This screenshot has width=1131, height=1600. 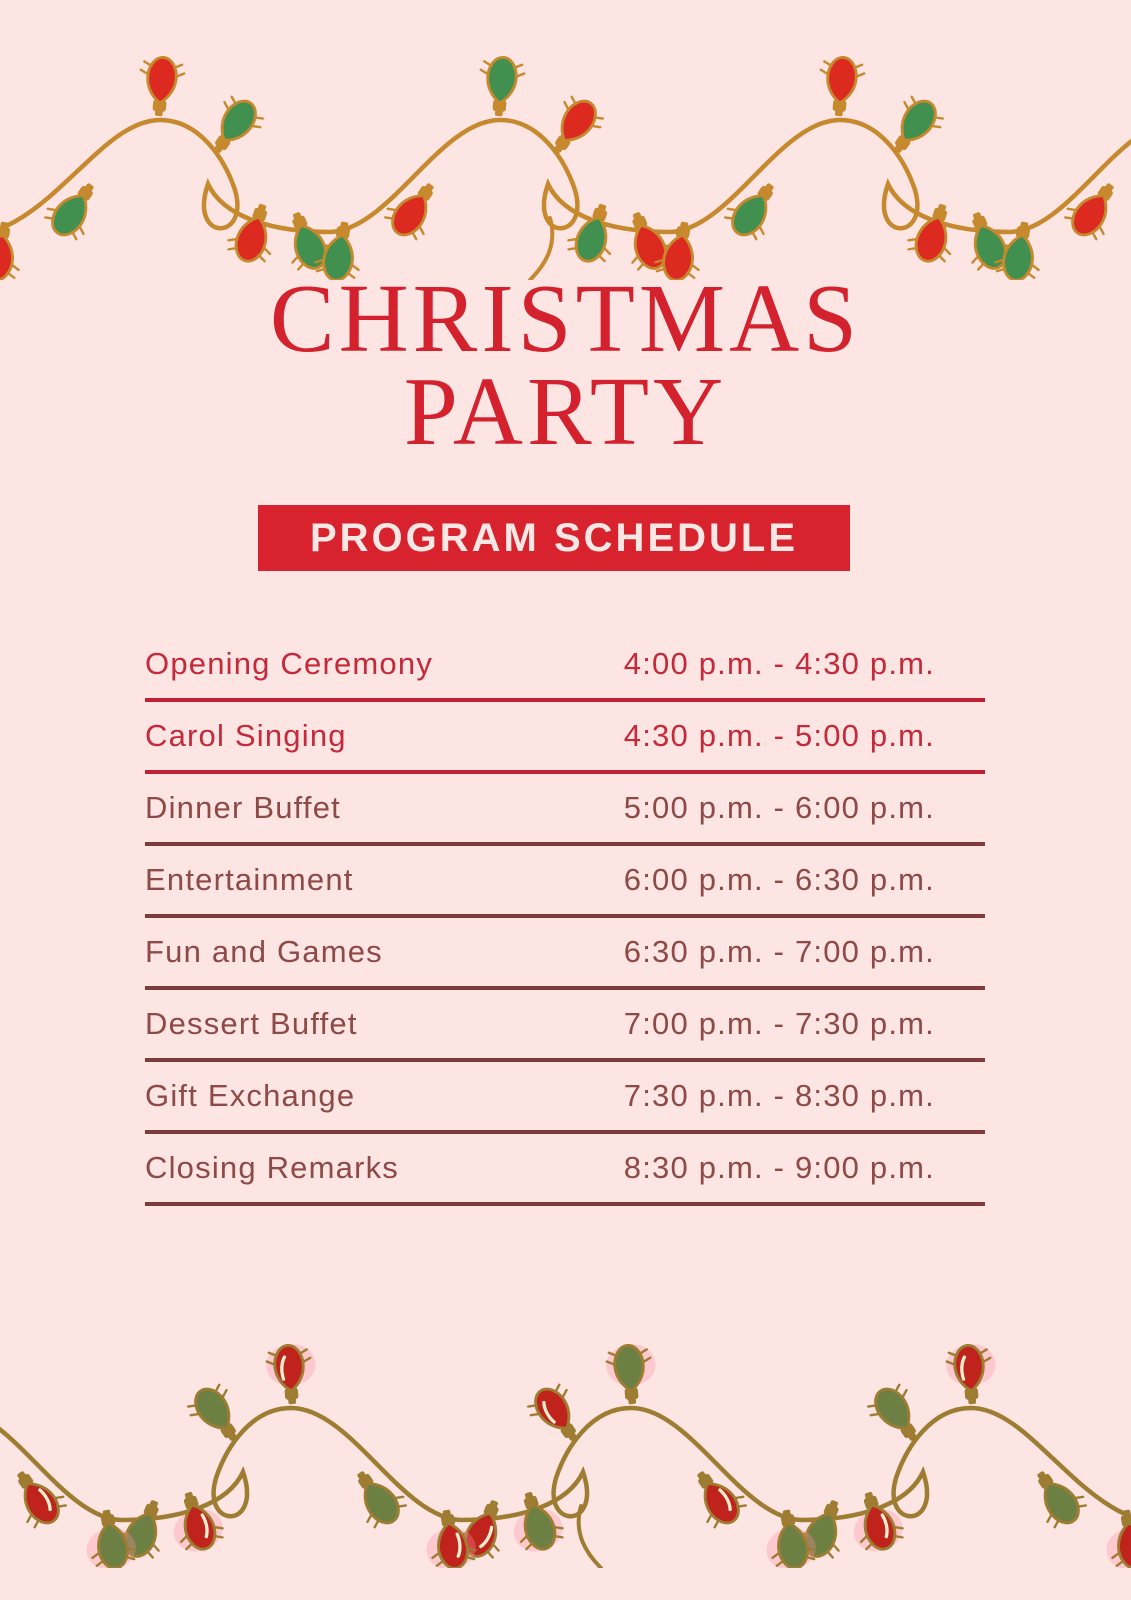 I want to click on schedule-row: Gift Exchange 7:30 p.m. - 8:30 p.m., so click(x=565, y=1098).